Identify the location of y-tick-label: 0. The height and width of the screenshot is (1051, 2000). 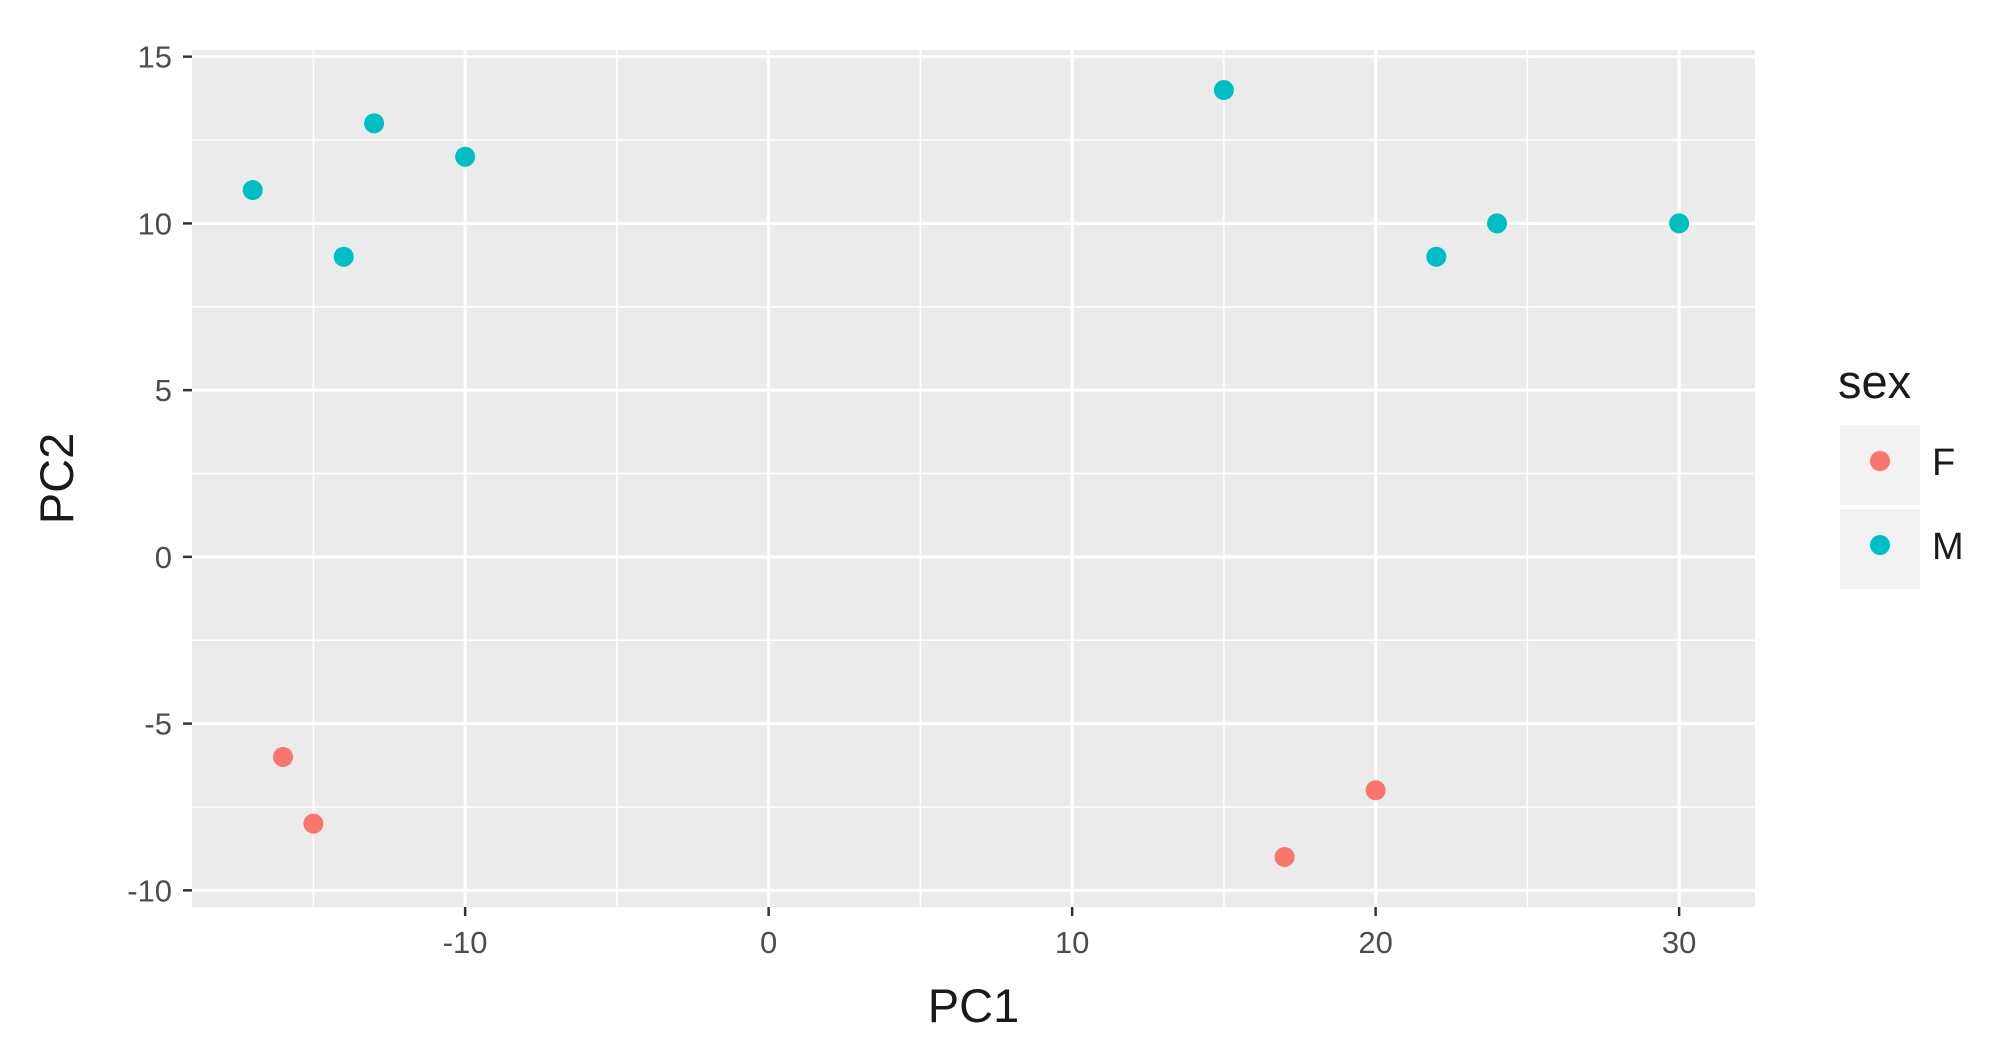
(163, 557).